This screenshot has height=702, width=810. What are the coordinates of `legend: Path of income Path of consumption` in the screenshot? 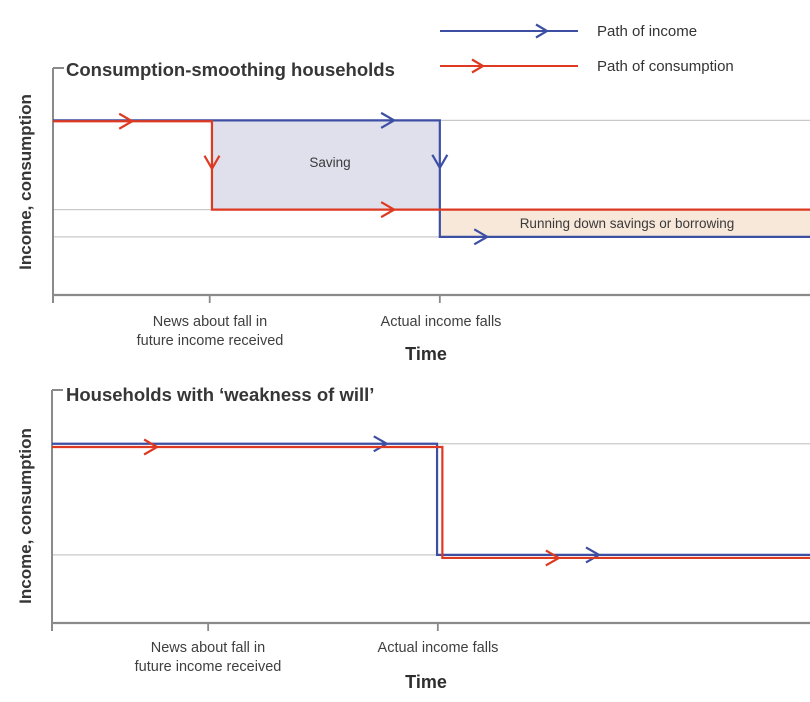 It's located at (587, 49).